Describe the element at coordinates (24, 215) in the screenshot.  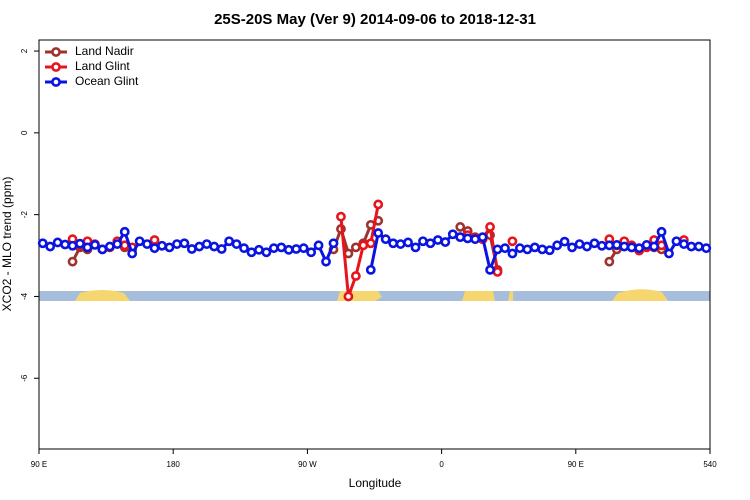
I see `y-tick-label: -2` at that location.